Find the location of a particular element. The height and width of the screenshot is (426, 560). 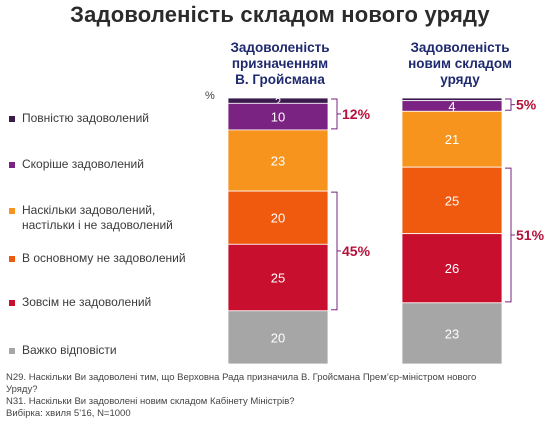

legend-item: Скоріше задоволений is located at coordinates (109, 164).